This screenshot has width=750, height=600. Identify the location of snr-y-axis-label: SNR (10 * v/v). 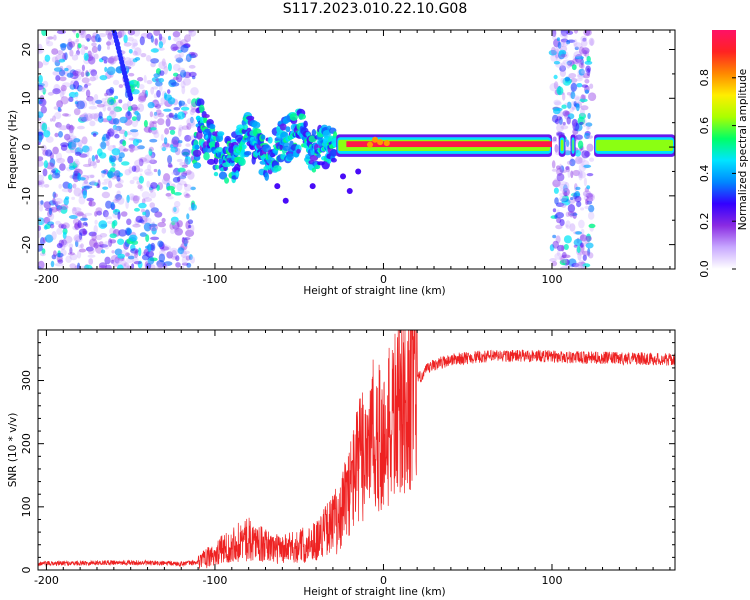
(13, 450).